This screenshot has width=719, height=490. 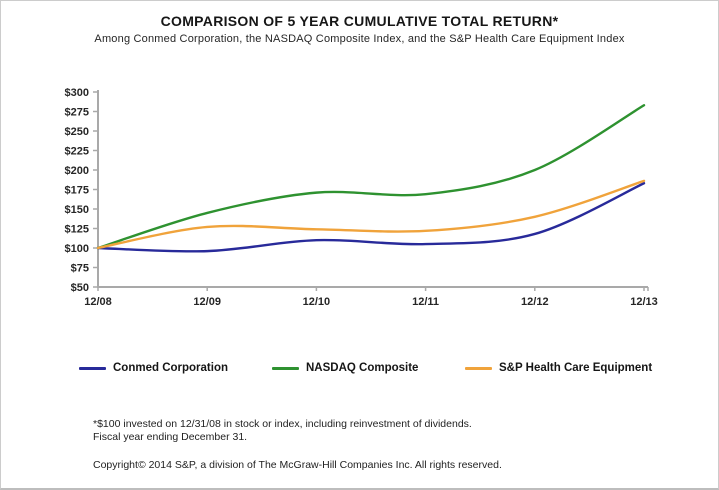 What do you see at coordinates (425, 302) in the screenshot?
I see `svg-text: 12/11` at bounding box center [425, 302].